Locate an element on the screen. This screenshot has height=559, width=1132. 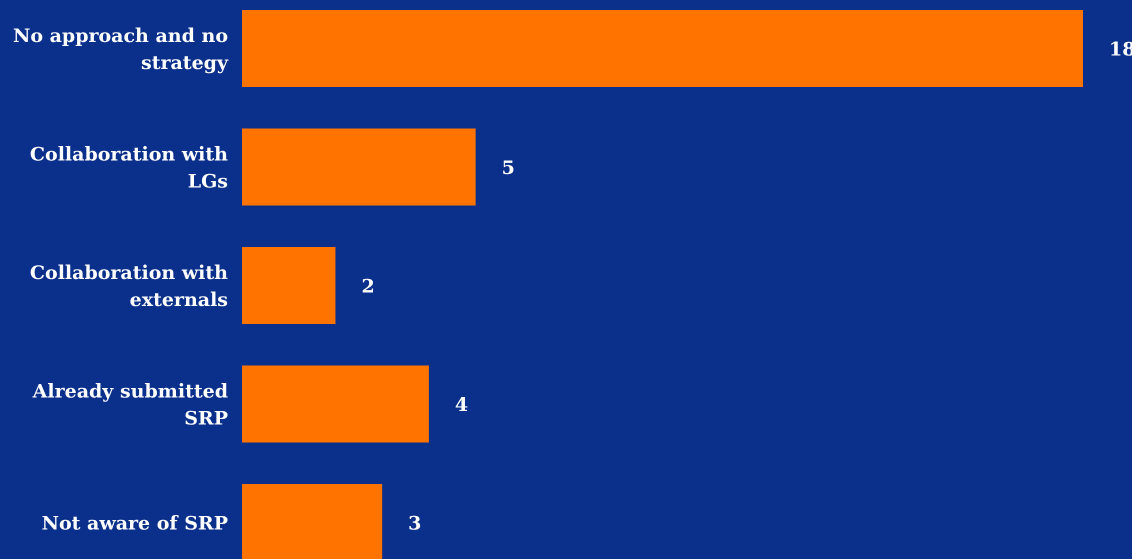
value-label-2: 2 is located at coordinates (367, 287).